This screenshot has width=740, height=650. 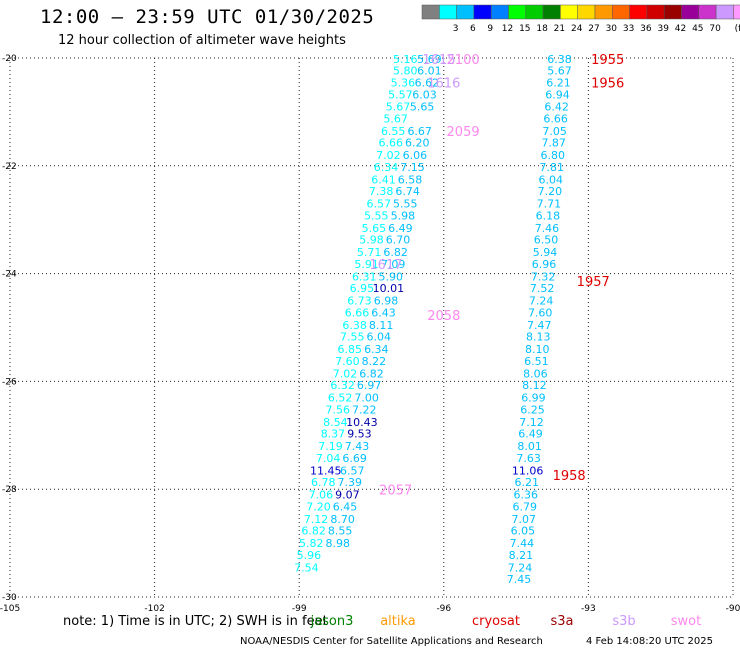 What do you see at coordinates (340, 531) in the screenshot?
I see `wave-height-label: 8.55` at bounding box center [340, 531].